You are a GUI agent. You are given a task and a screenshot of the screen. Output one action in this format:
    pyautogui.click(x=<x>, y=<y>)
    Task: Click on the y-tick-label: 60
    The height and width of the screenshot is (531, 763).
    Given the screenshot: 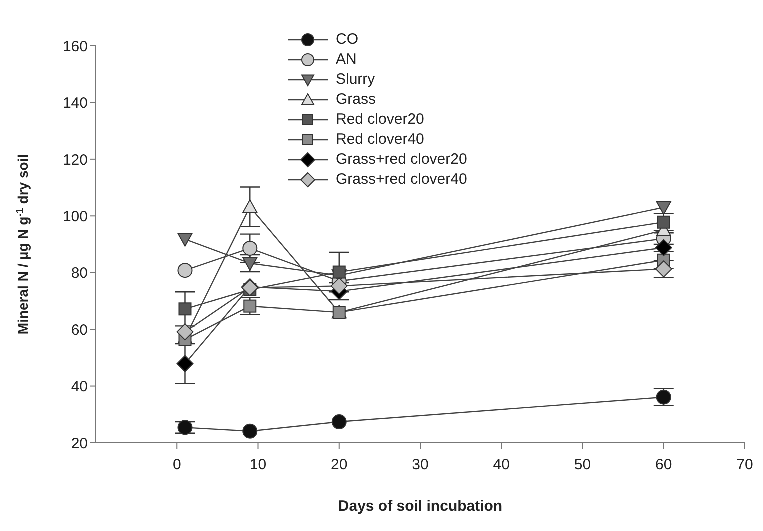 What is the action you would take?
    pyautogui.click(x=79, y=330)
    